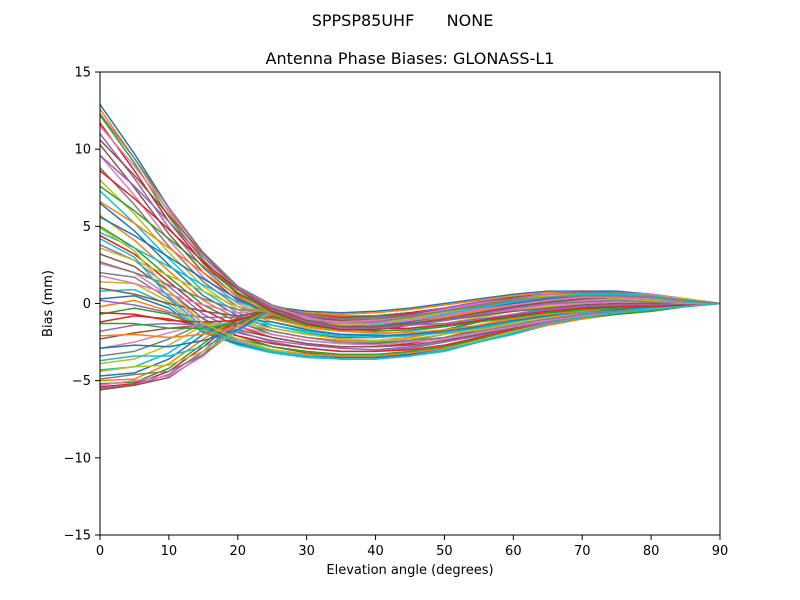  I want to click on x-tick-label: 70, so click(582, 551).